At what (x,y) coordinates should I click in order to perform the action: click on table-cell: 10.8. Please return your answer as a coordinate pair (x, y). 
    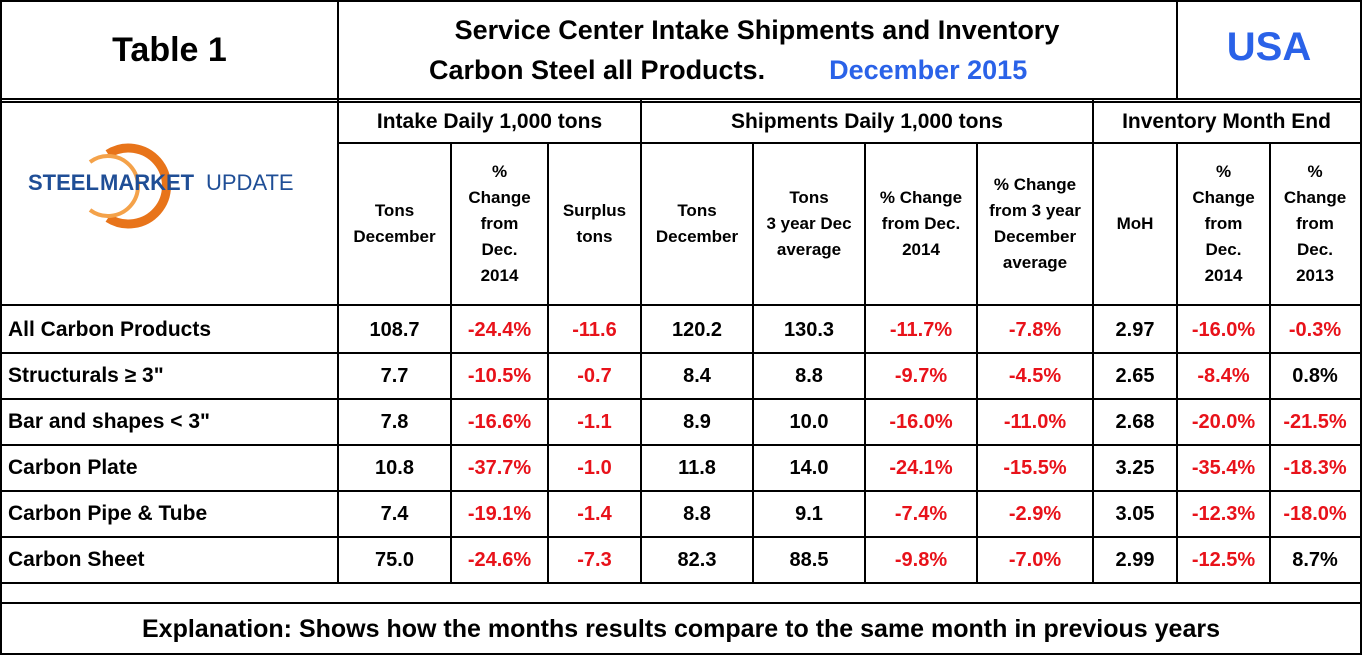
    Looking at the image, I should click on (394, 467).